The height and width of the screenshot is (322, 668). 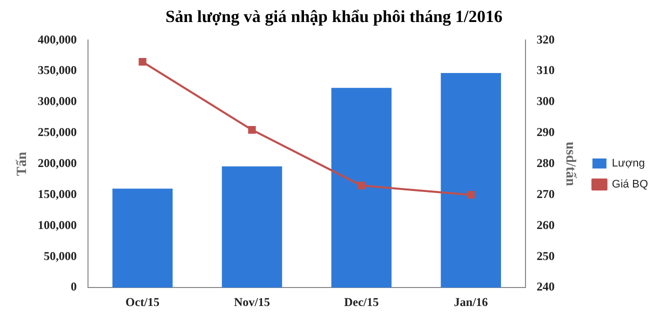 I want to click on y2-tick-label: 240, so click(x=545, y=287).